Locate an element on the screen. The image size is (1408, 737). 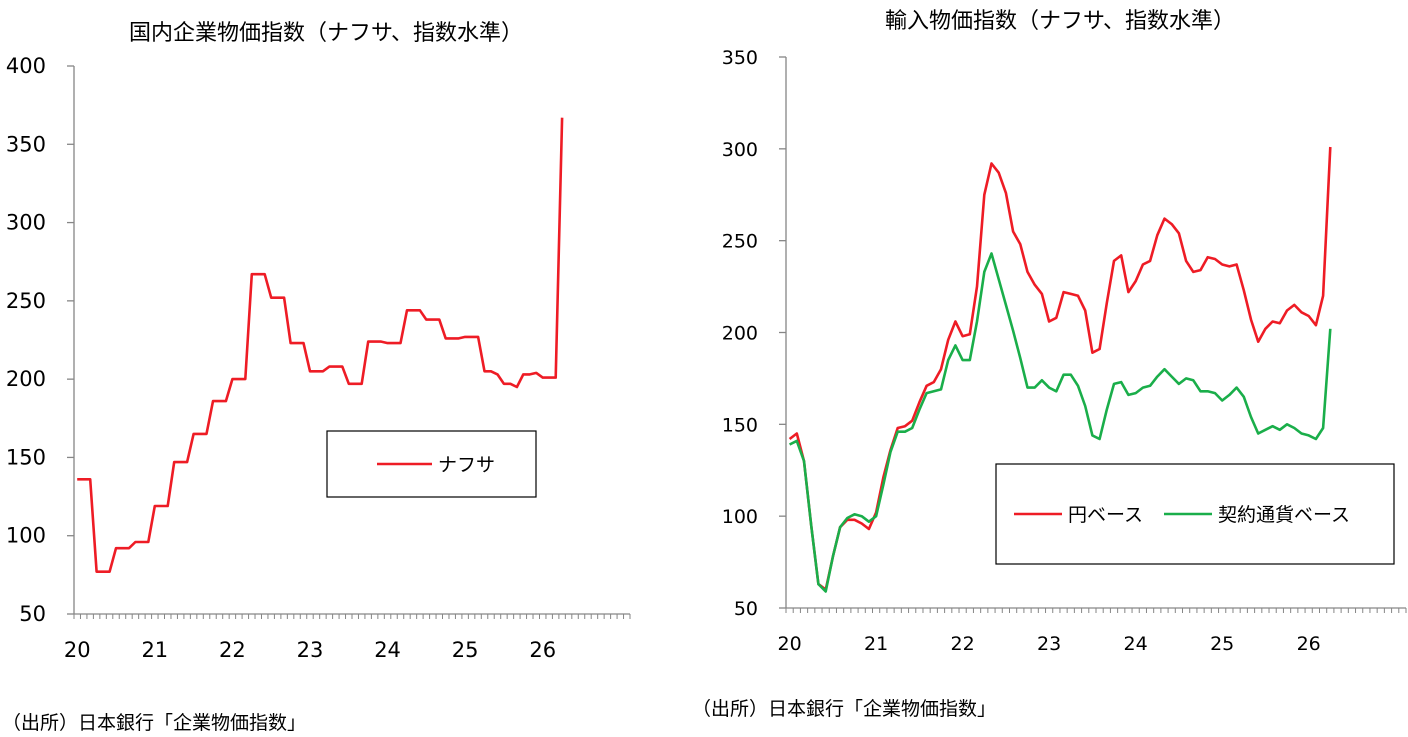
chart-title: 国内企業物価指数（ナフサ、指数水準） is located at coordinates (326, 33).